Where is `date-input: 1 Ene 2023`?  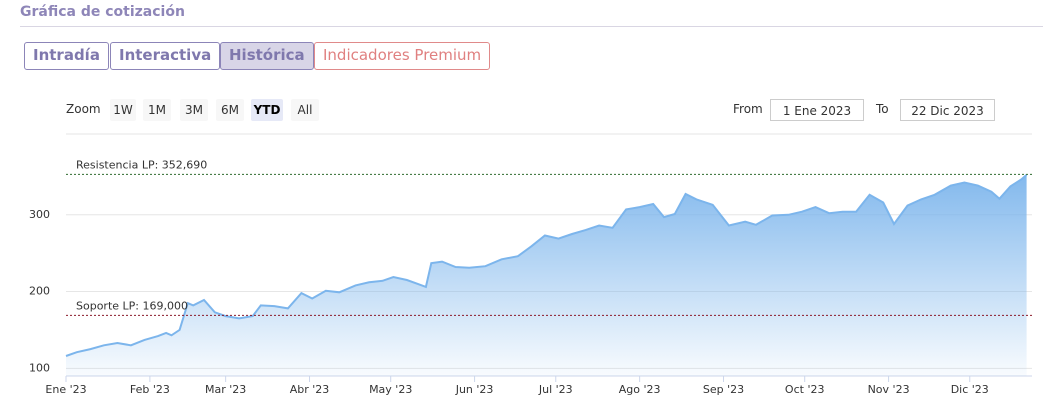 date-input: 1 Ene 2023 is located at coordinates (817, 110).